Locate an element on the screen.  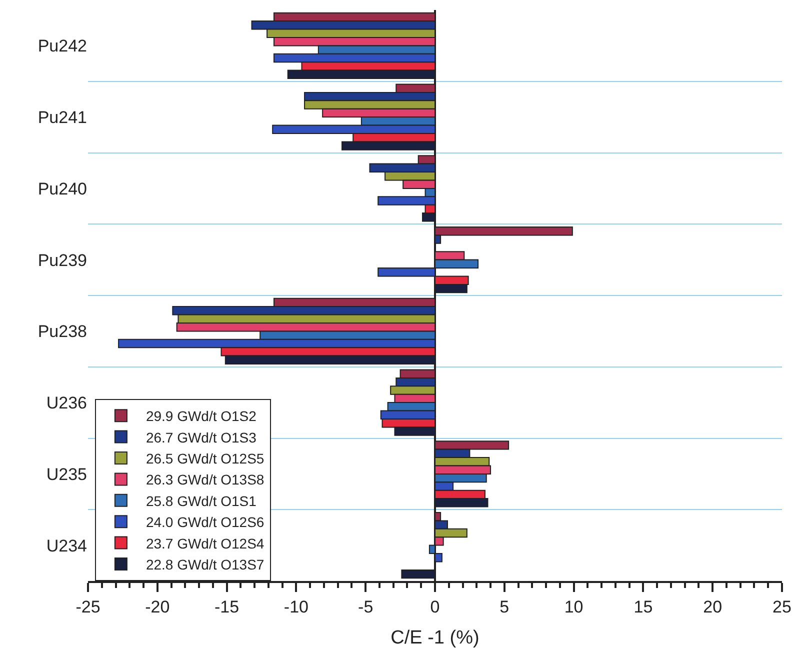
y-tick-label: U234 is located at coordinates (66, 546).